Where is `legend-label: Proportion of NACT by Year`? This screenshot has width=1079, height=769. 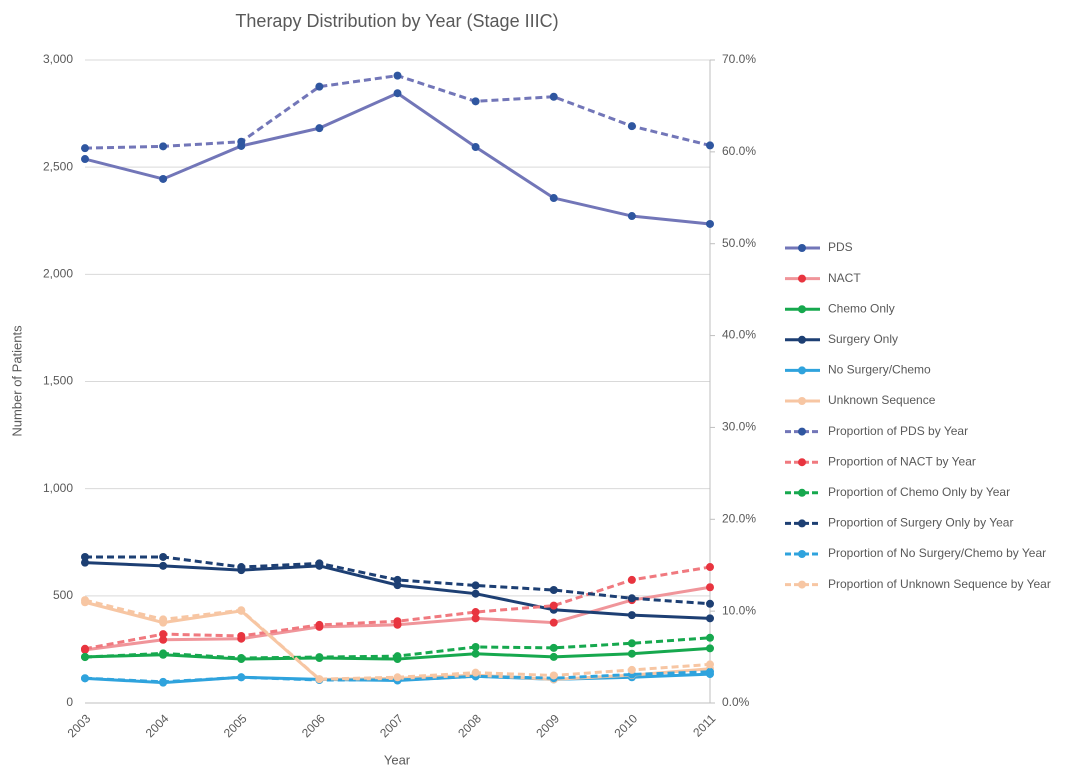
legend-label: Proportion of NACT by Year is located at coordinates (902, 461).